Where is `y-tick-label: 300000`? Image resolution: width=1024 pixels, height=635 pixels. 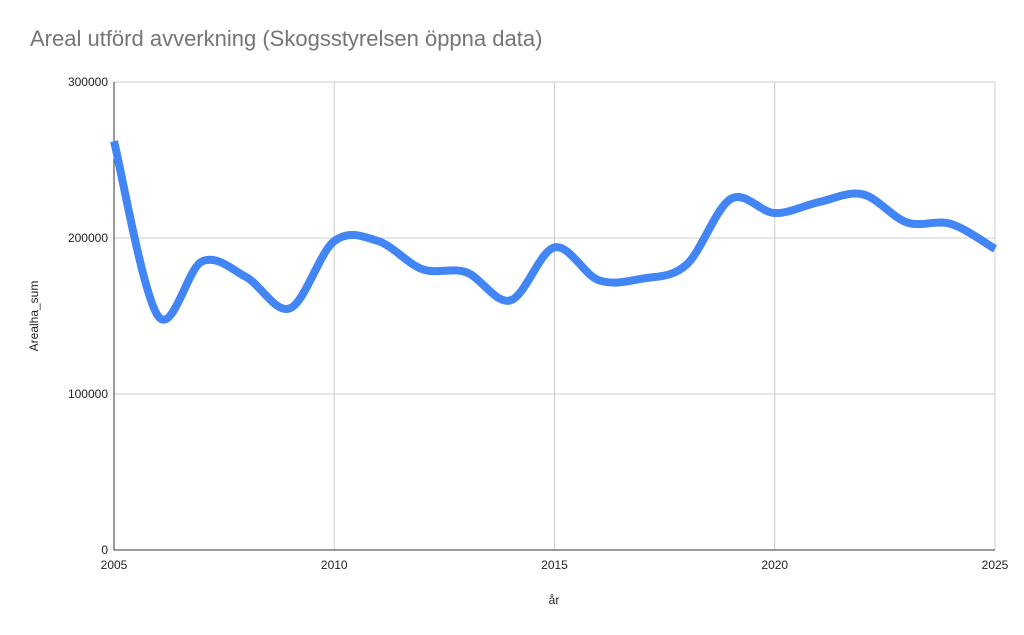 y-tick-label: 300000 is located at coordinates (88, 82).